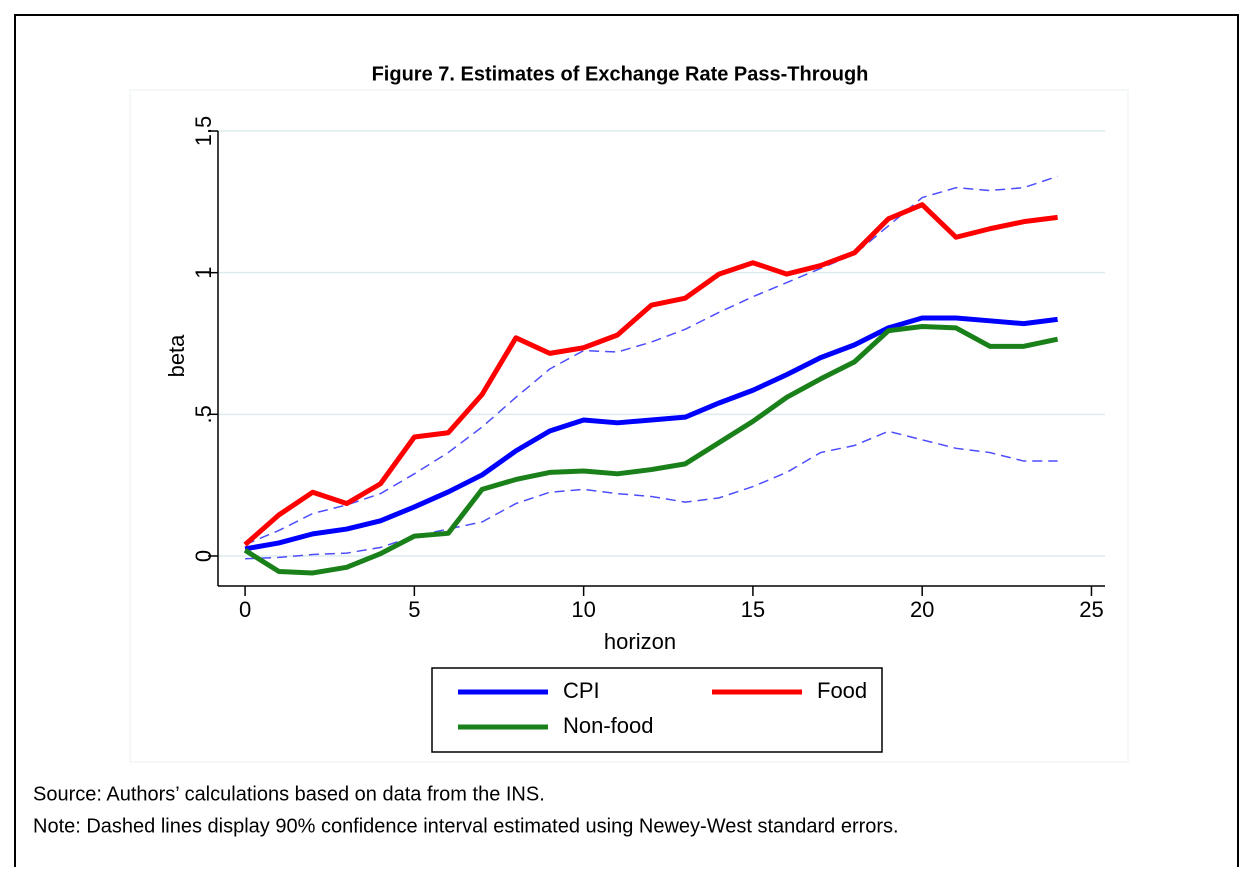 This screenshot has height=872, width=1240. I want to click on legend-label: Non-food, so click(608, 725).